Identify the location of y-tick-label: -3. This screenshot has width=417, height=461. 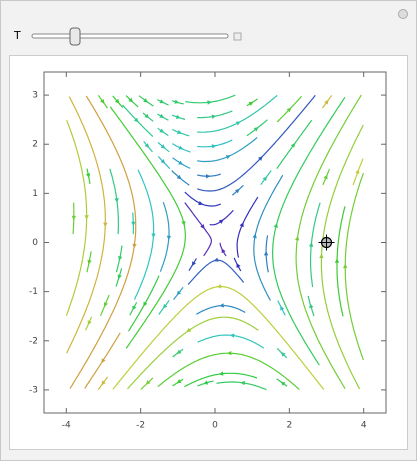
(33, 390).